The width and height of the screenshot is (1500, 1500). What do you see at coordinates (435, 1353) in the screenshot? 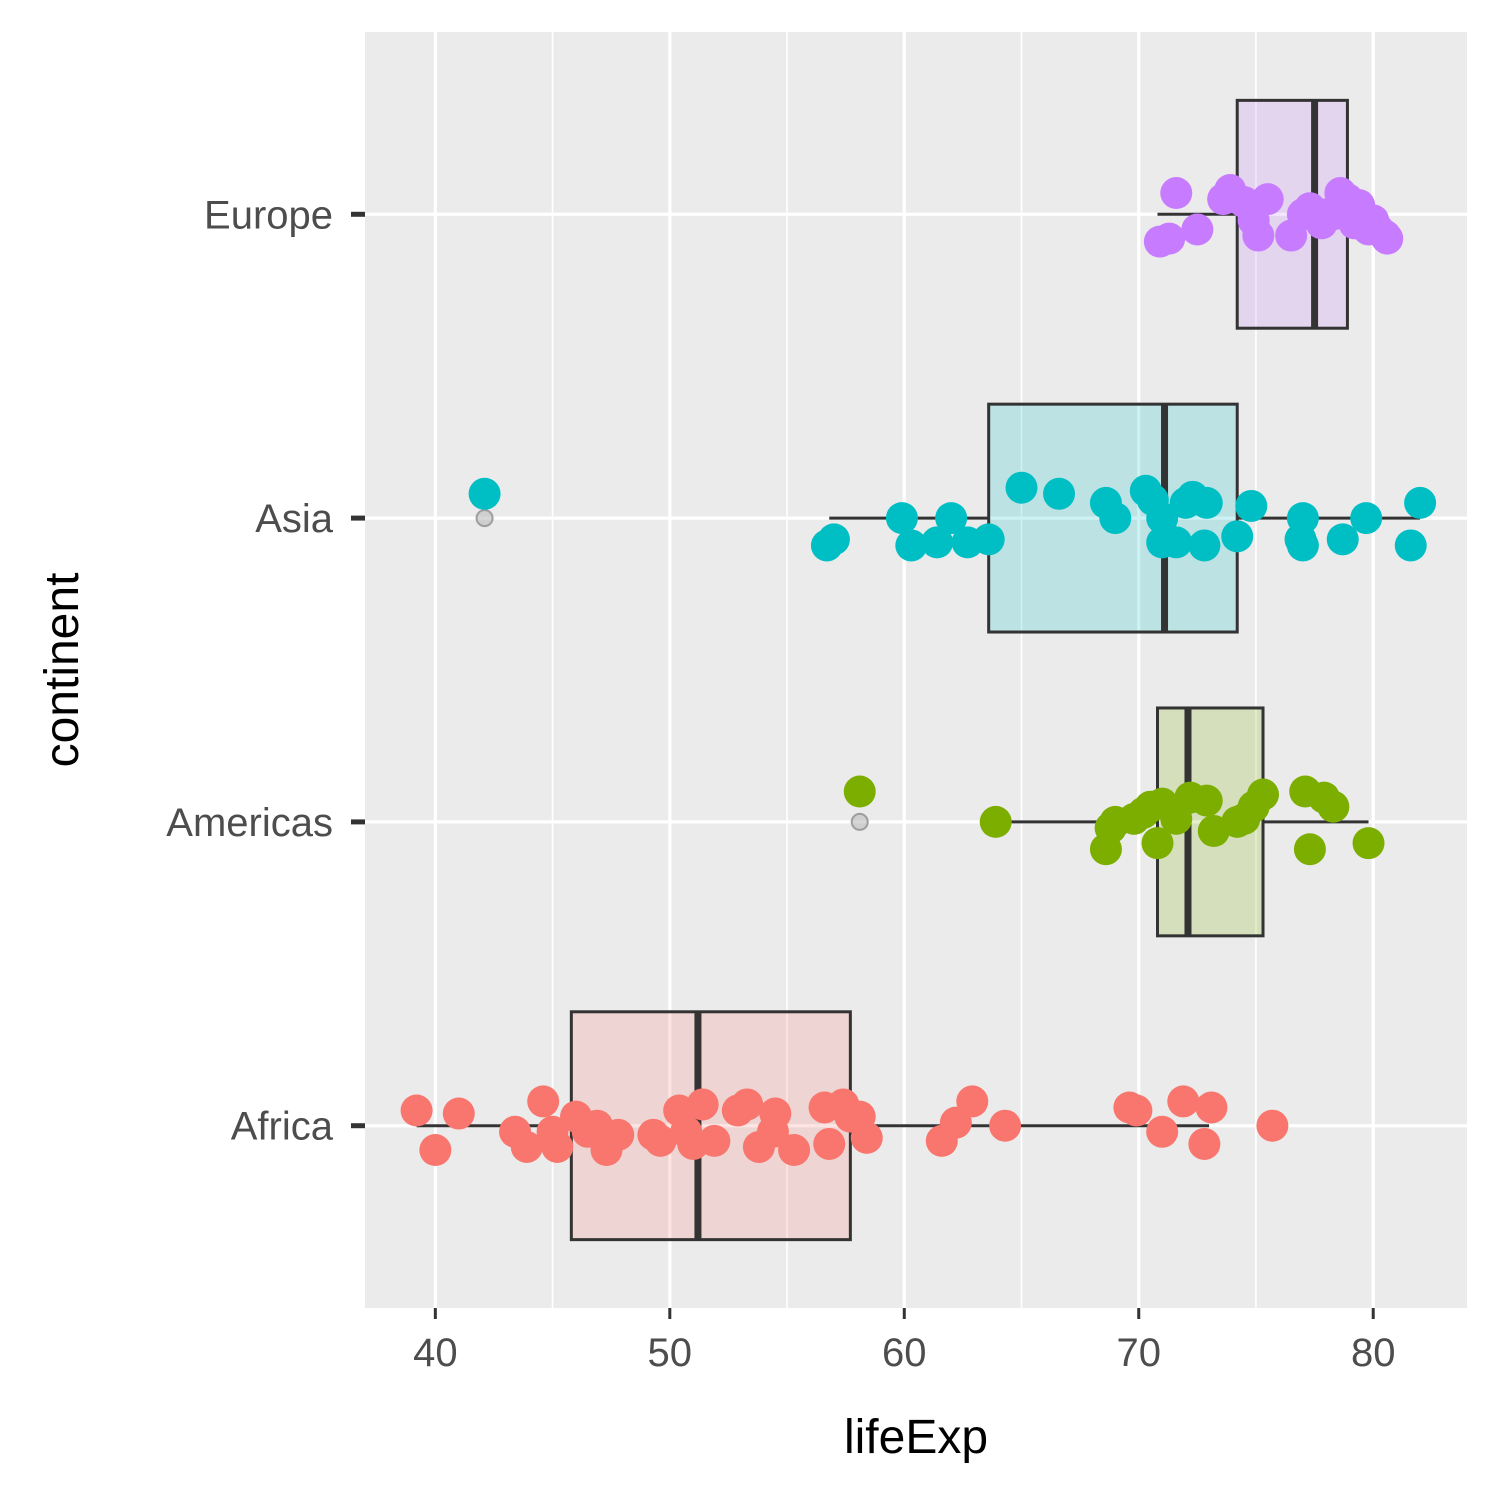
I see `x-tick-label: 40` at bounding box center [435, 1353].